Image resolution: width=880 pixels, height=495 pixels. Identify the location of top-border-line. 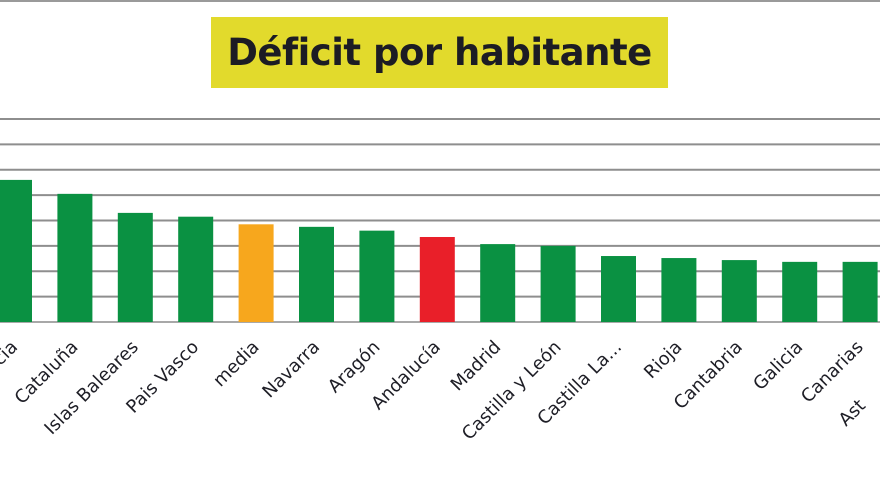
(440, 1).